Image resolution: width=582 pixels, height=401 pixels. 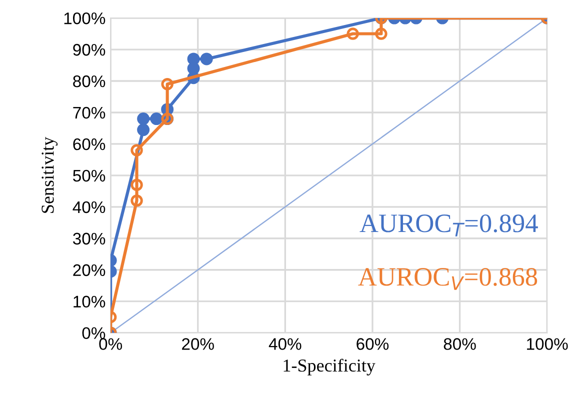 I want to click on y-tick-label: 50%, so click(x=89, y=176).